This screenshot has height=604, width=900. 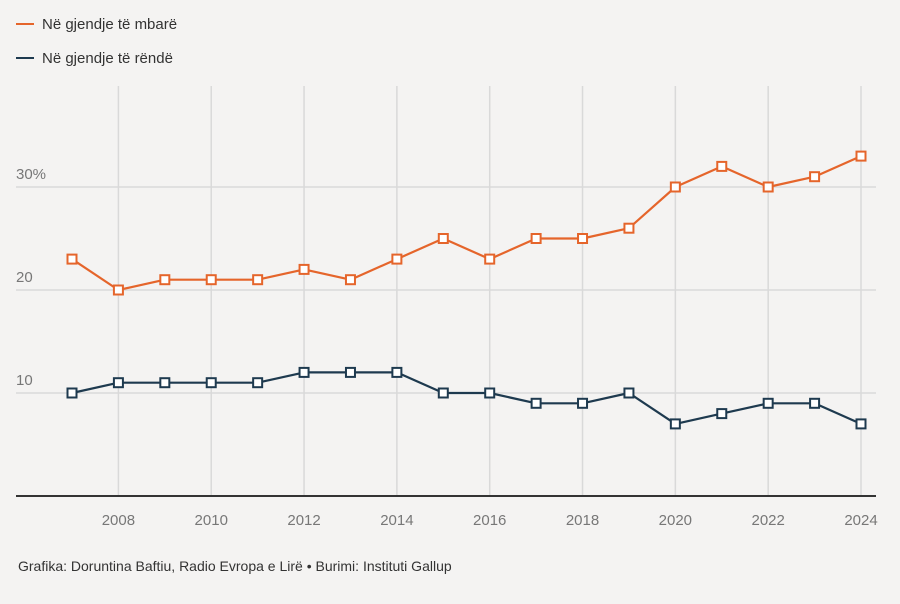 What do you see at coordinates (110, 24) in the screenshot?
I see `legend-label: Në gjendje të mbarë` at bounding box center [110, 24].